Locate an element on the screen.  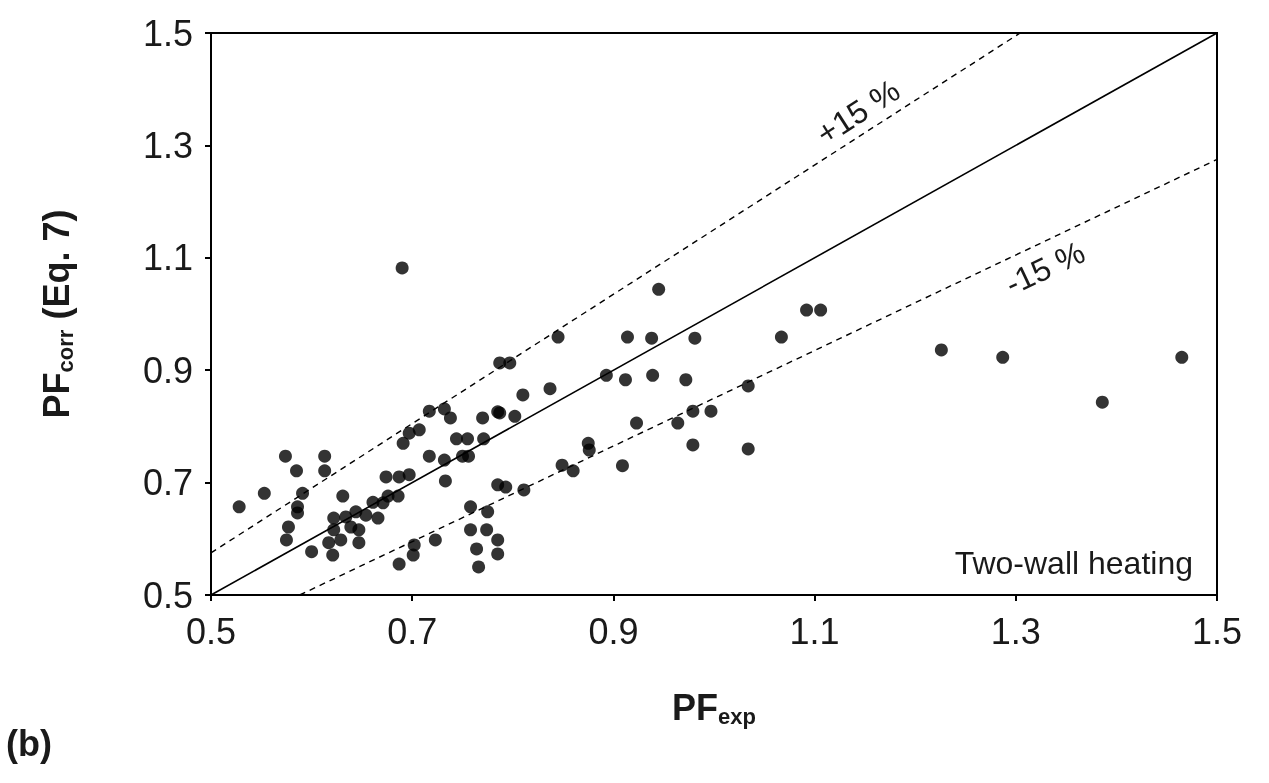
x-tick-label: 0.7 is located at coordinates (412, 631).